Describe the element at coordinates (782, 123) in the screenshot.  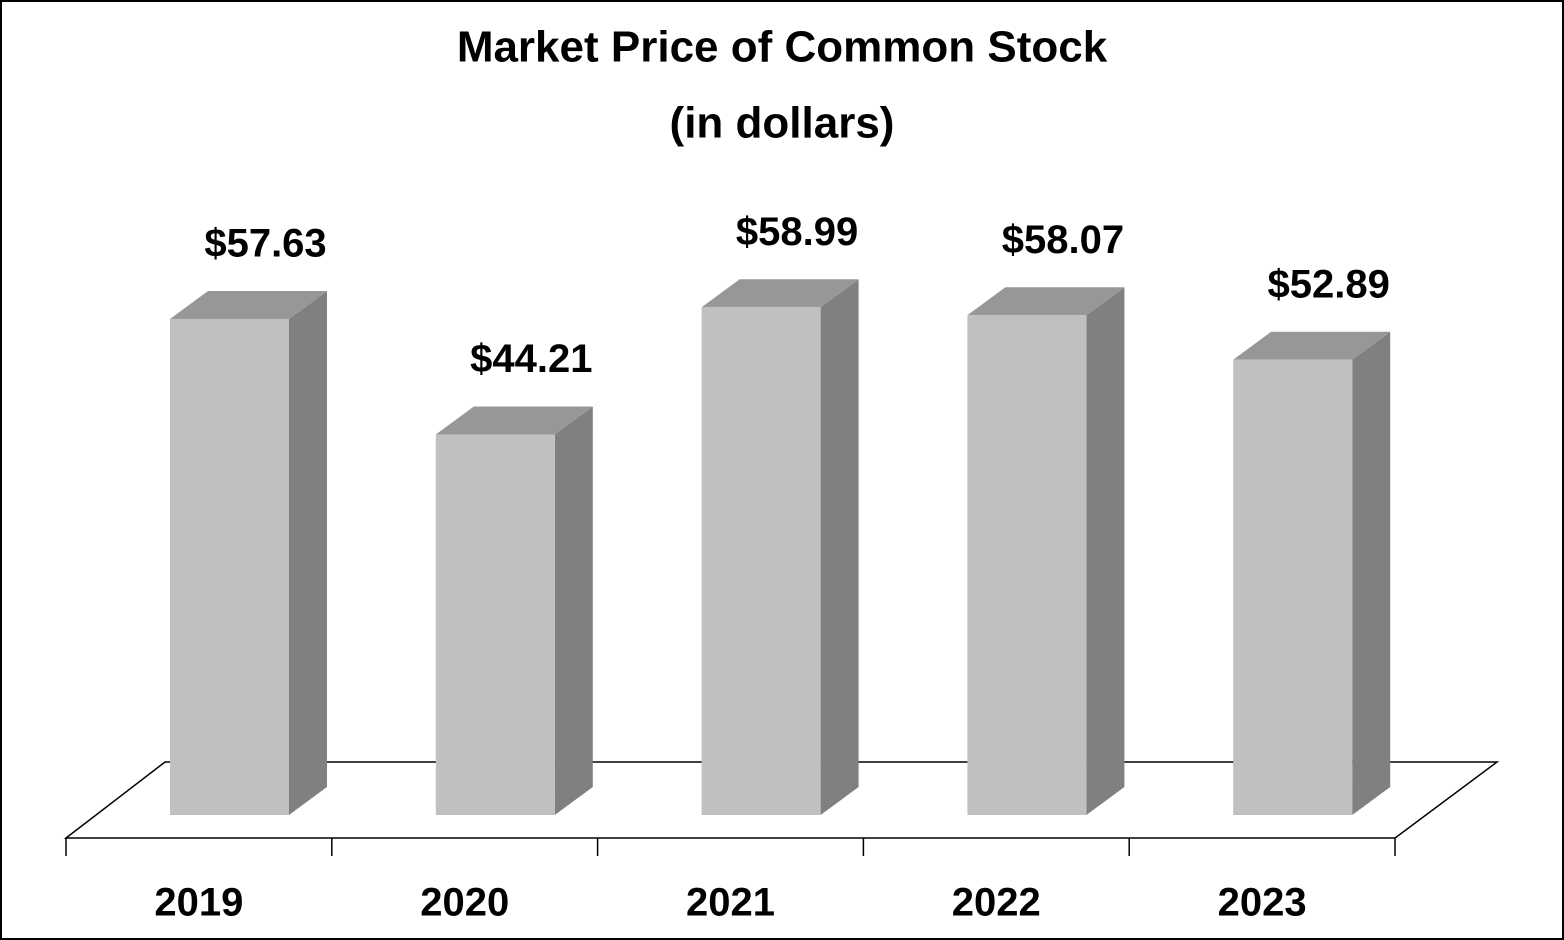
I see `chart-subtitle: (in dollars)` at that location.